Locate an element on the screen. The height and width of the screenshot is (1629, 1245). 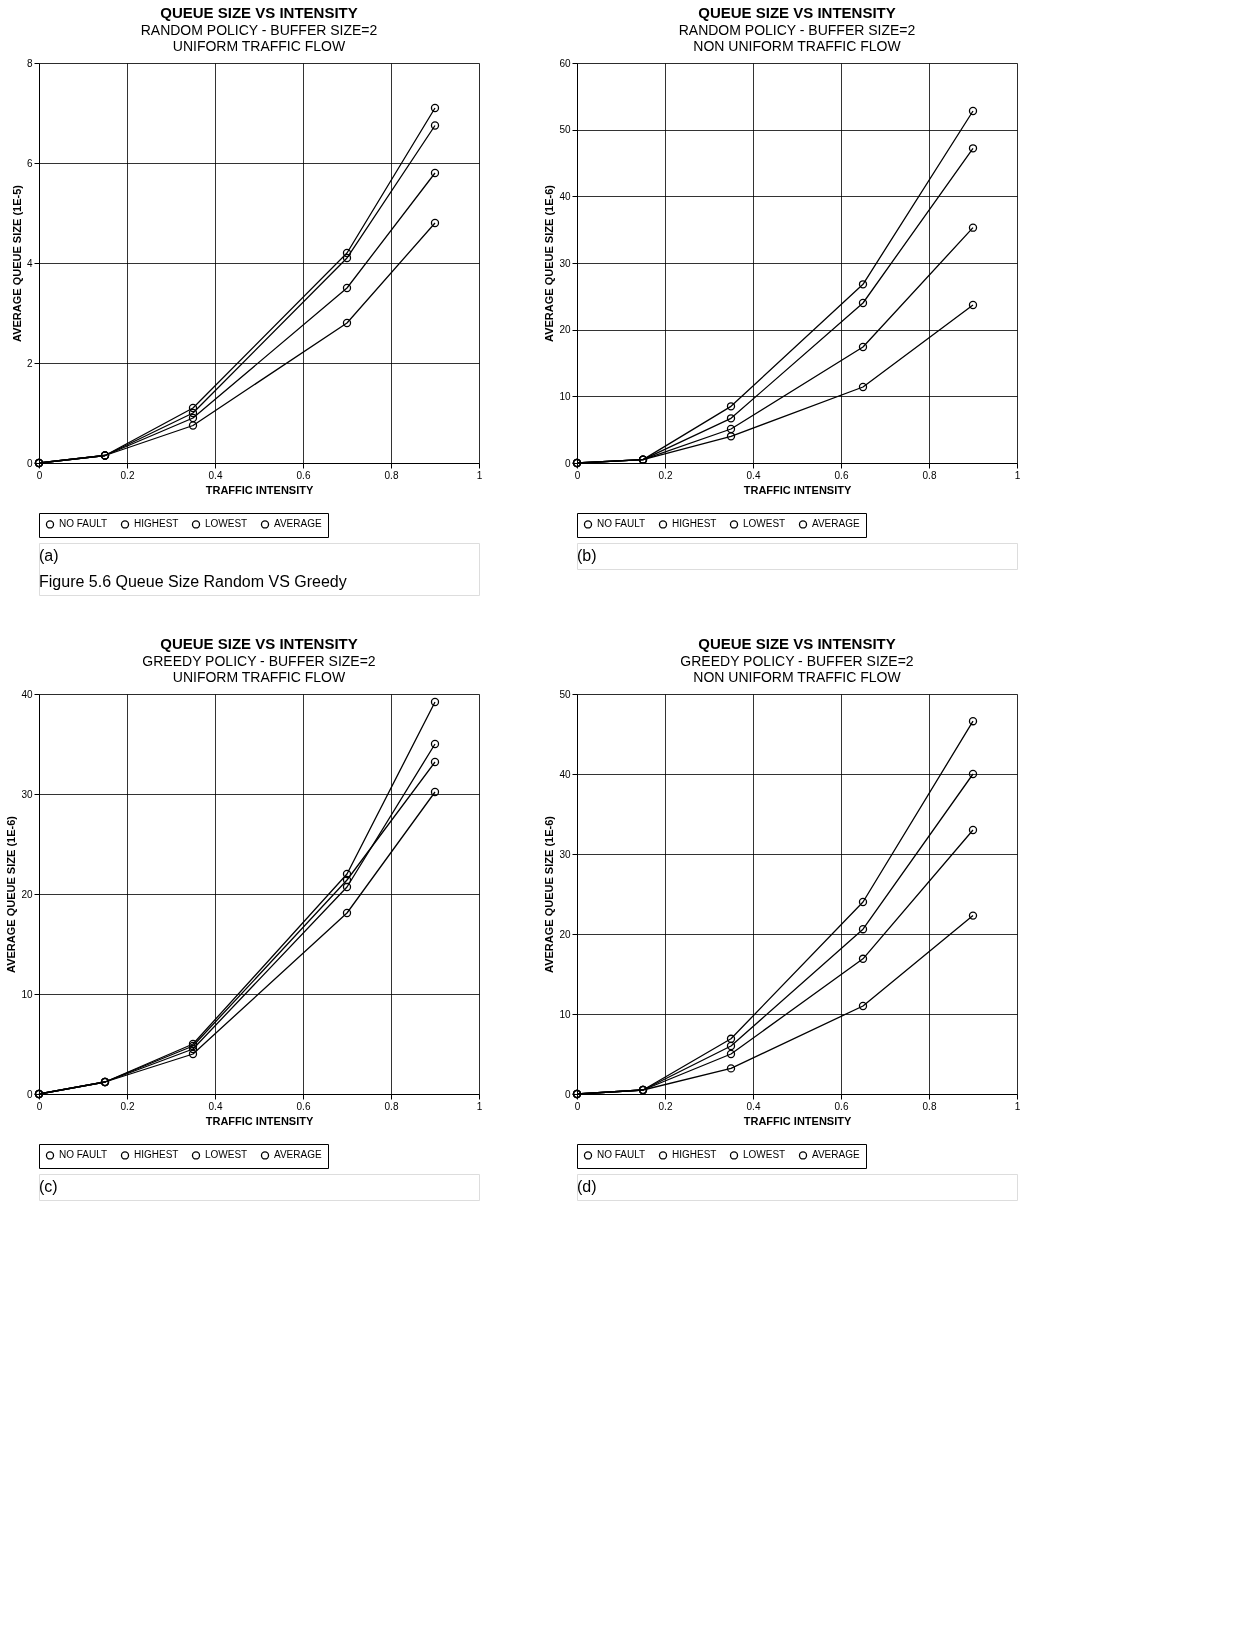
y-axis-title: AVERAGE QUEUE SIZE (1E-5) is located at coordinates (16, 263).